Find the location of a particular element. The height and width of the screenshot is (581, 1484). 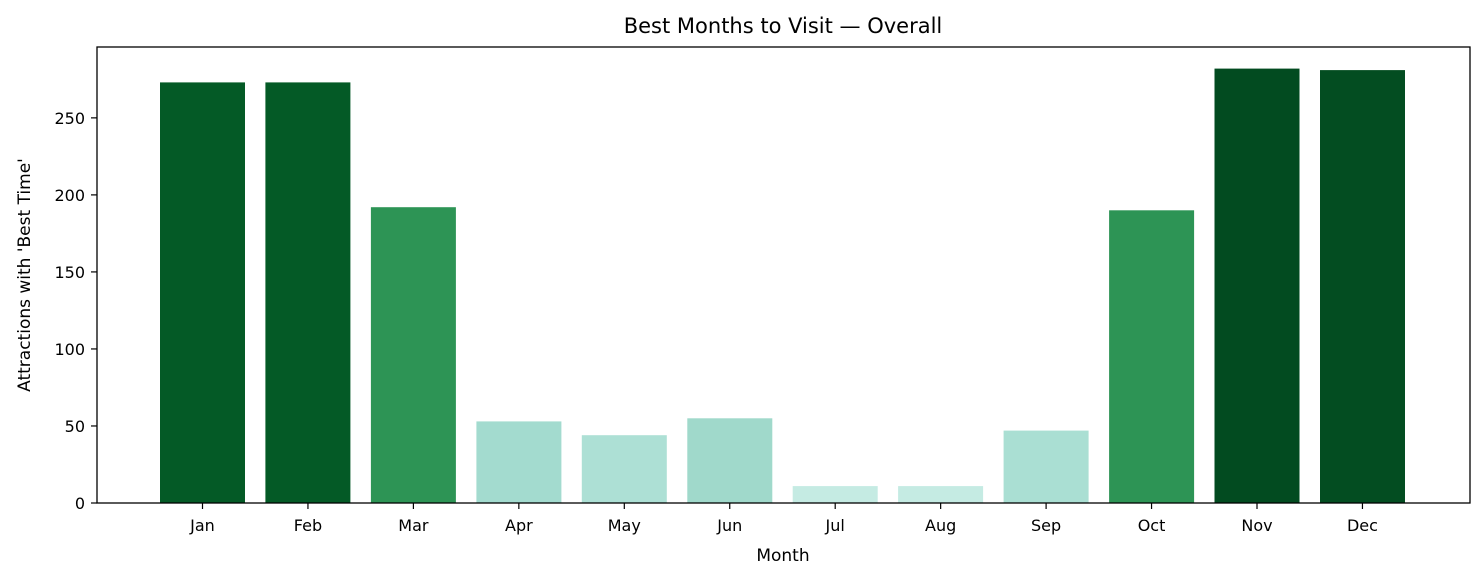

x-tick-label: Feb is located at coordinates (308, 525).